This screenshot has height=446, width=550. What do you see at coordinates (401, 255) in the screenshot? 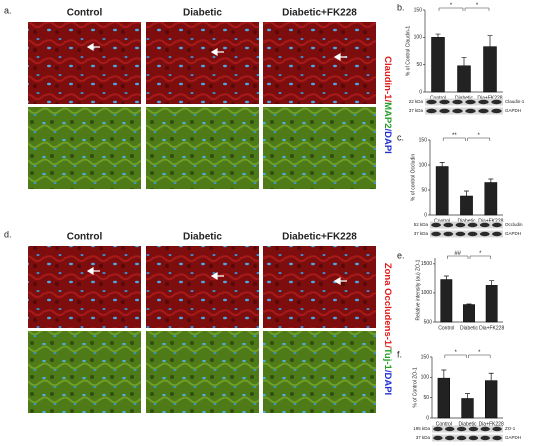
I see `panel-label: e.` at bounding box center [401, 255].